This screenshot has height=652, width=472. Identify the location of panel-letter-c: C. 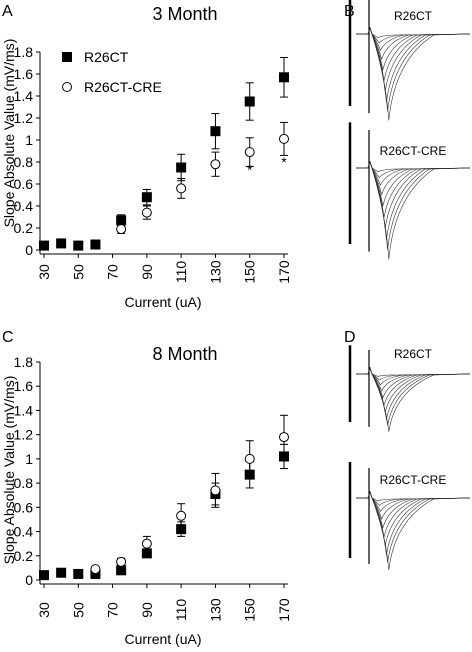
(8, 337).